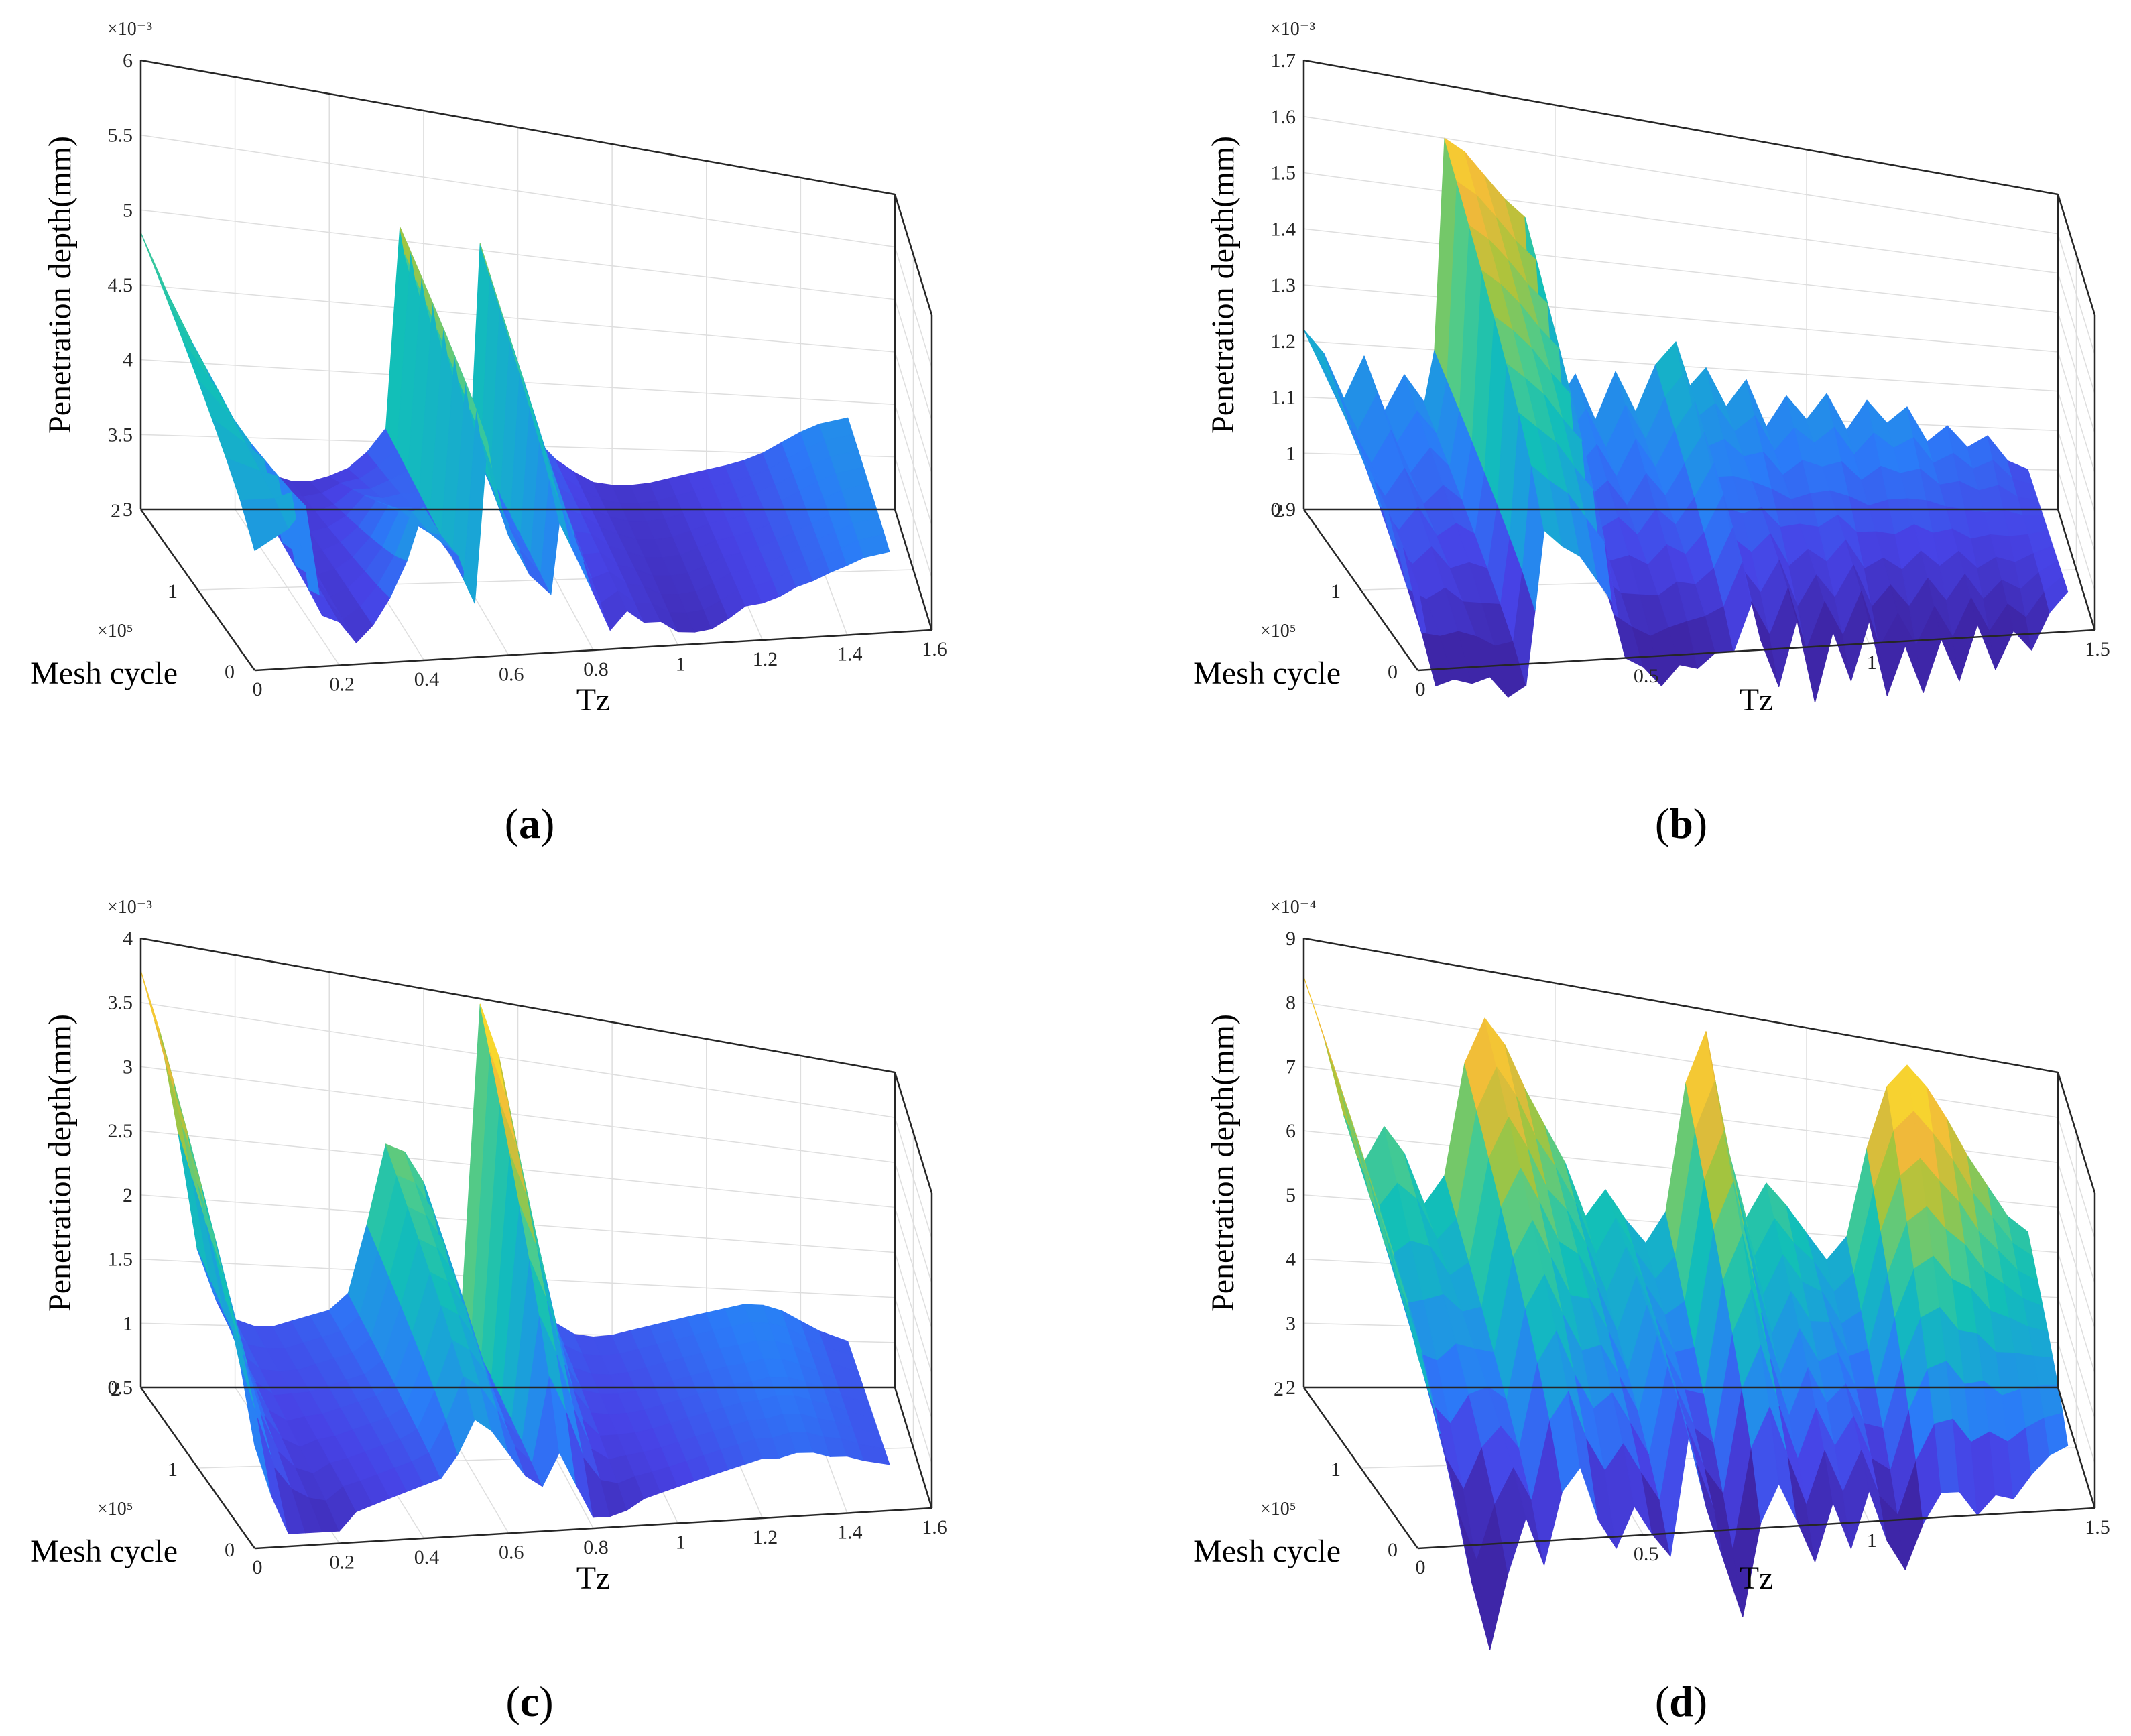  Describe the element at coordinates (1293, 907) in the screenshot. I see `z-exponent: ×10⁻⁴` at that location.